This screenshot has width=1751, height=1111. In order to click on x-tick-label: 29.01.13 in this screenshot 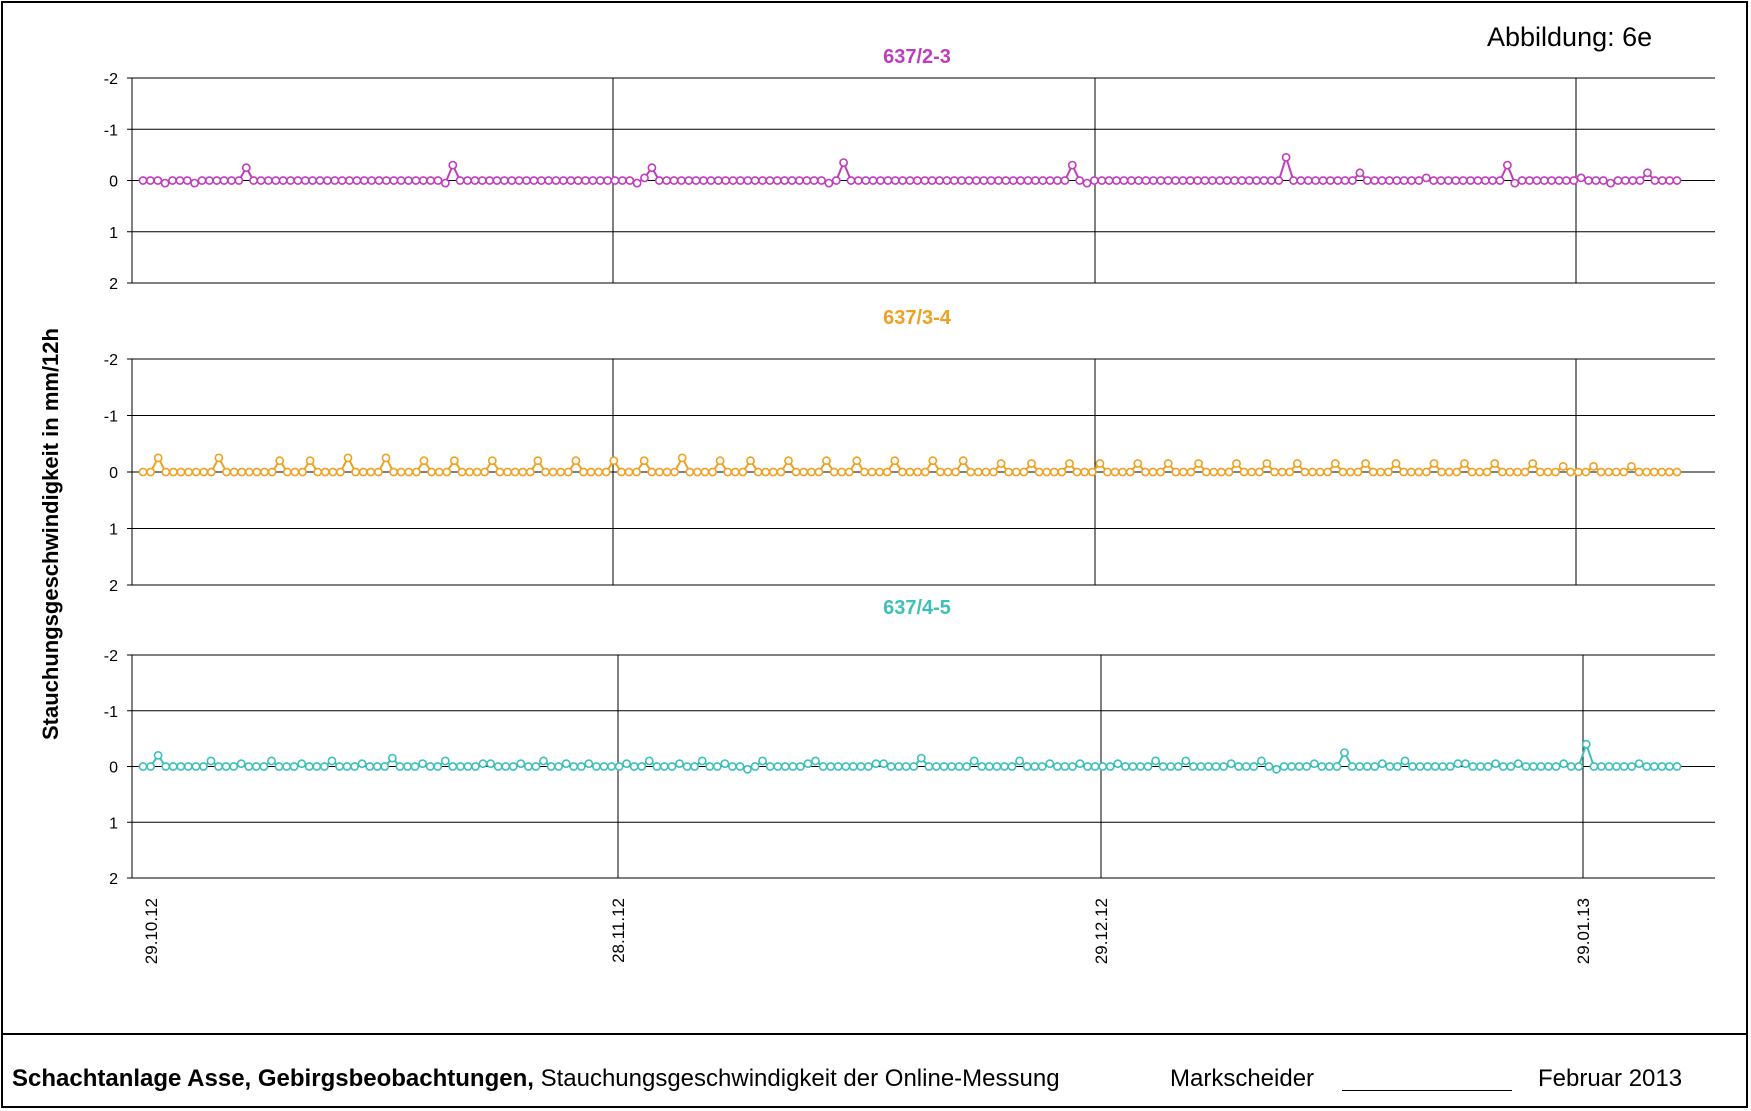, I will do `click(1583, 931)`.